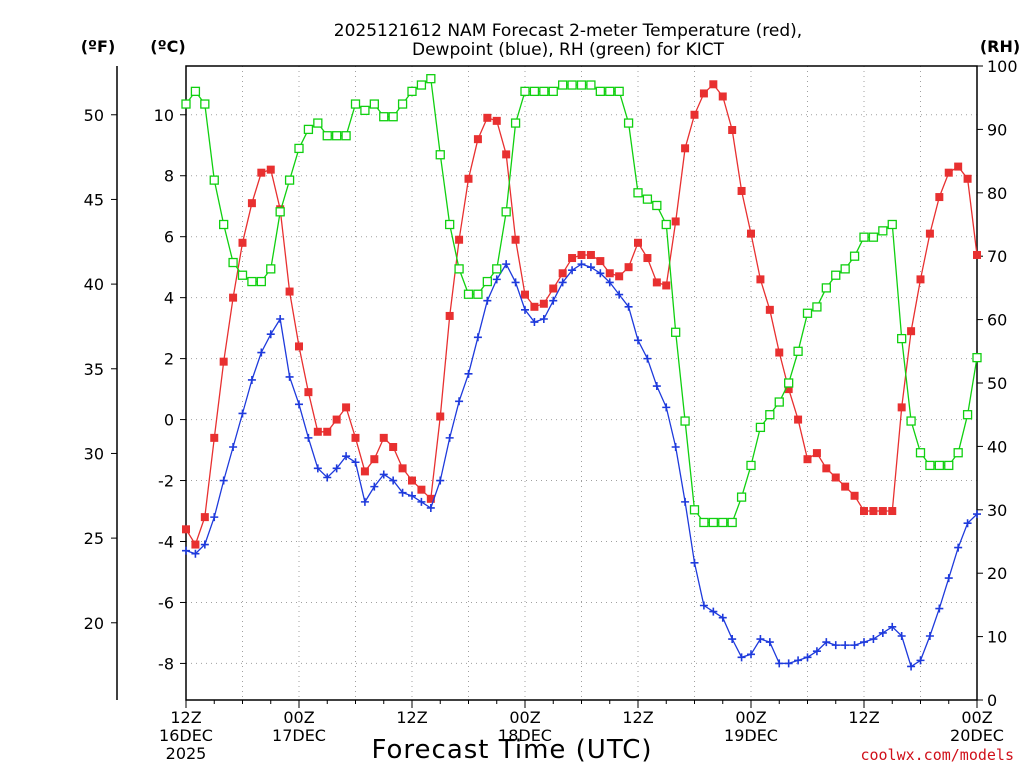 This screenshot has width=1024, height=768. What do you see at coordinates (298, 717) in the screenshot?
I see `x-tick-label: 00Z` at bounding box center [298, 717].